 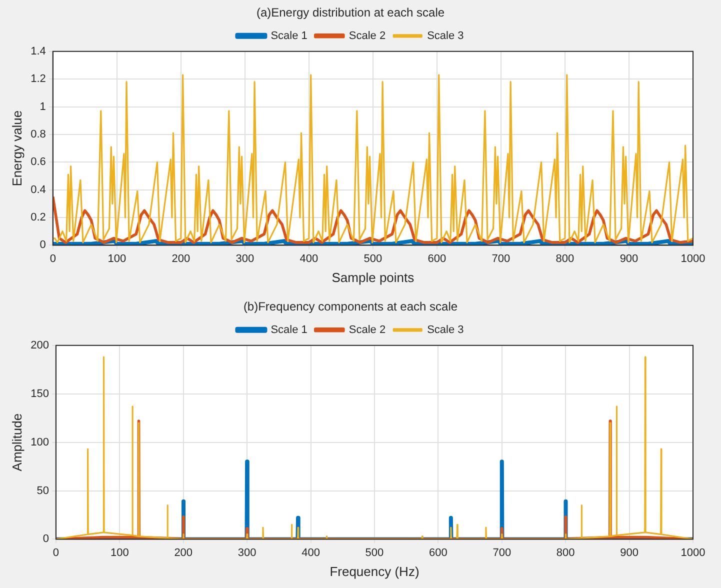 I want to click on y-axis-title: Energy value, so click(x=16, y=148).